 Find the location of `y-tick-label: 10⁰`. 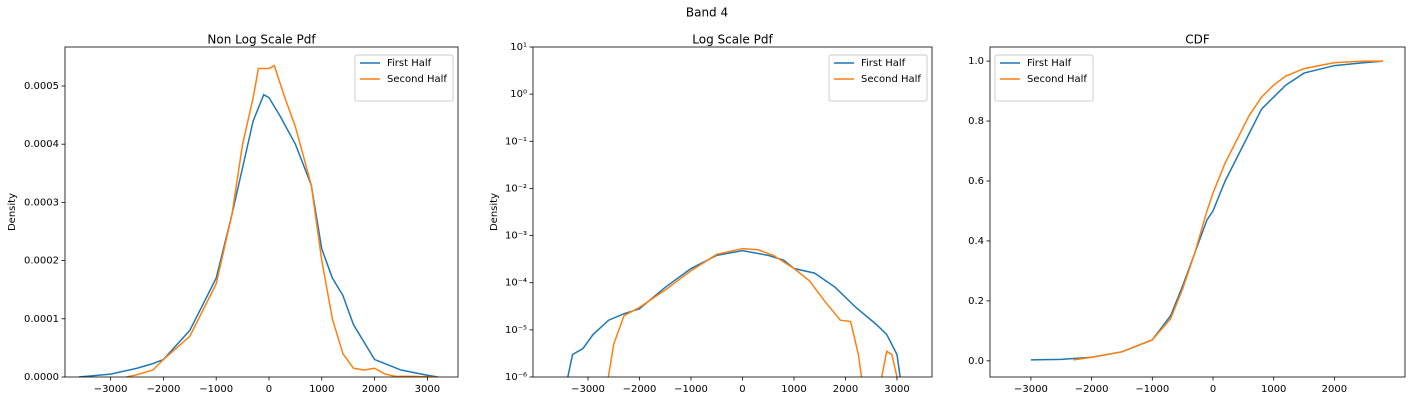

y-tick-label: 10⁰ is located at coordinates (518, 94).